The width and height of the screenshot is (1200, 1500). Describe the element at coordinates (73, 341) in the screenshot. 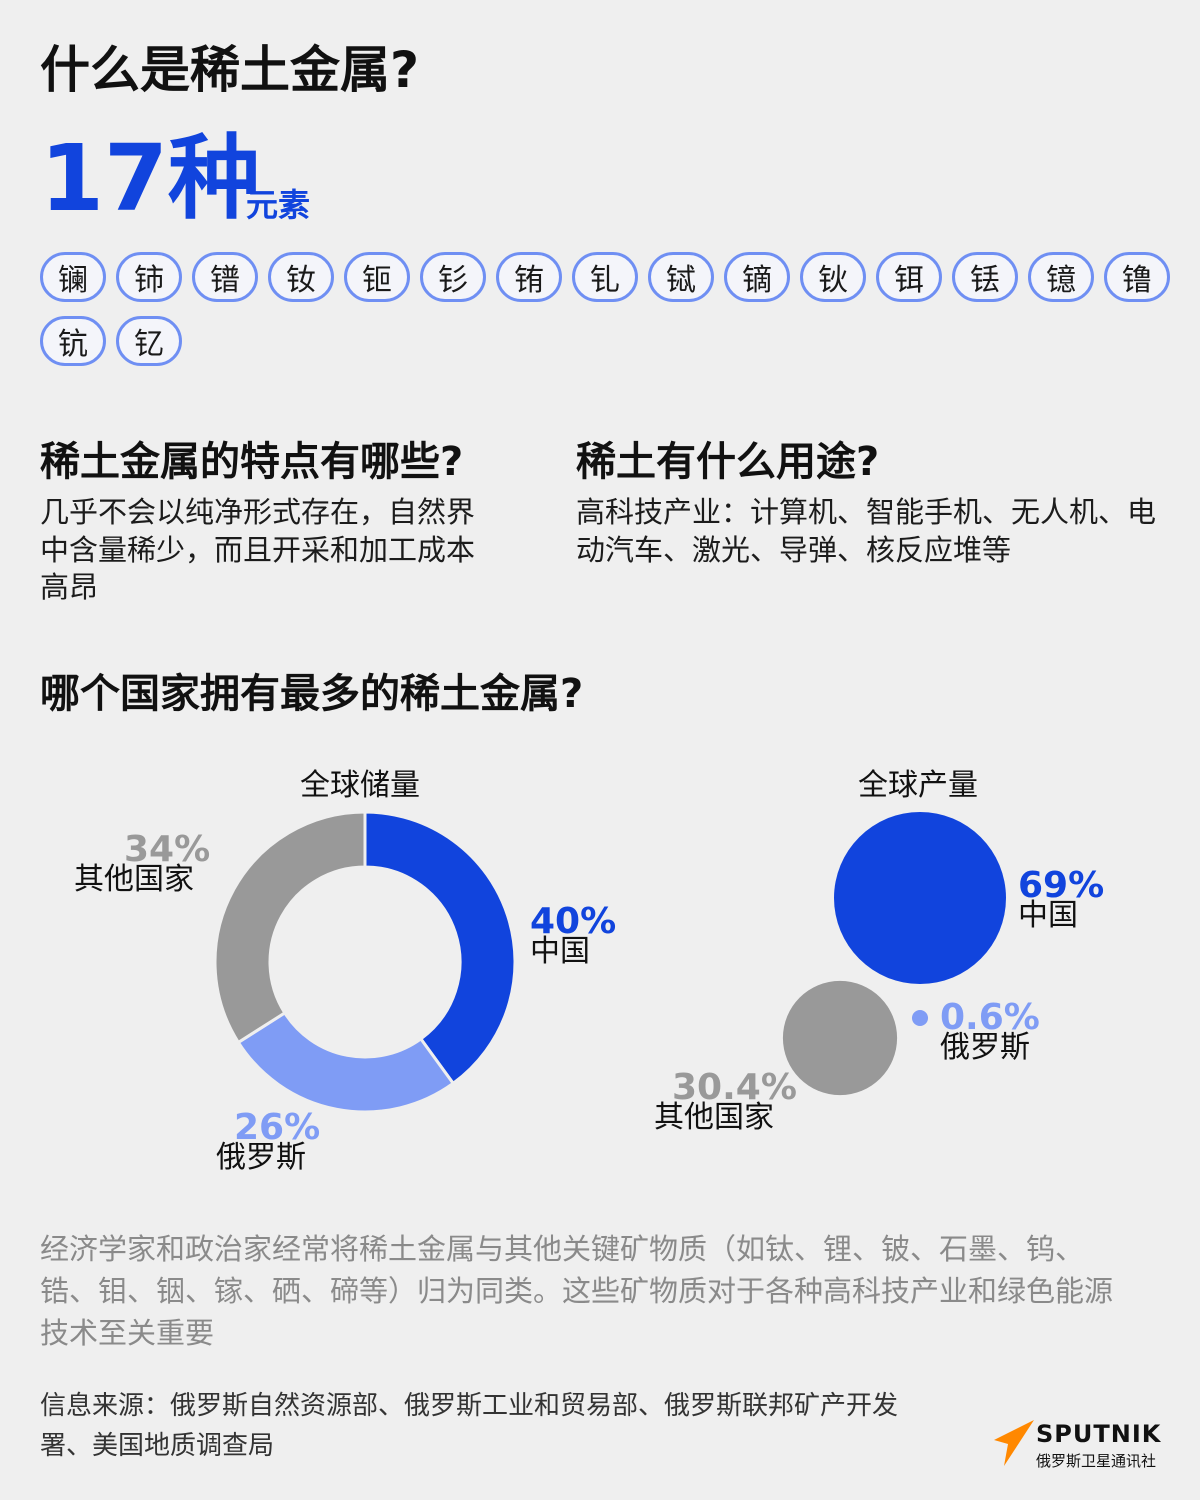

I see `element-chip: 钪` at that location.